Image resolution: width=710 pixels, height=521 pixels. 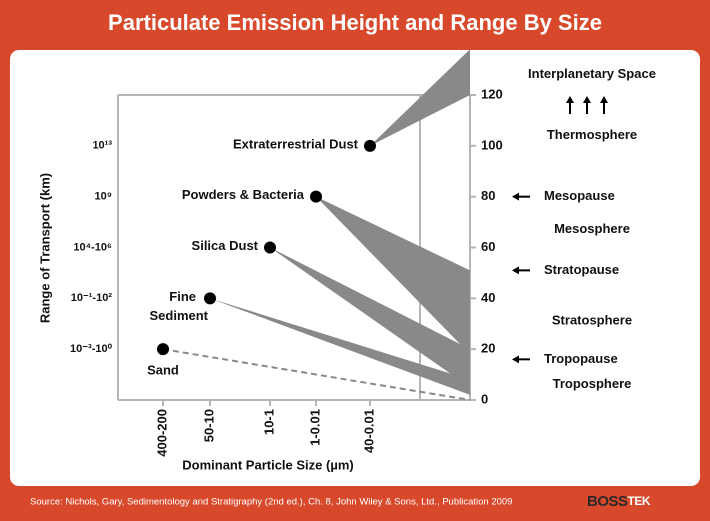 What do you see at coordinates (581, 269) in the screenshot?
I see `layer-label: Stratopause` at bounding box center [581, 269].